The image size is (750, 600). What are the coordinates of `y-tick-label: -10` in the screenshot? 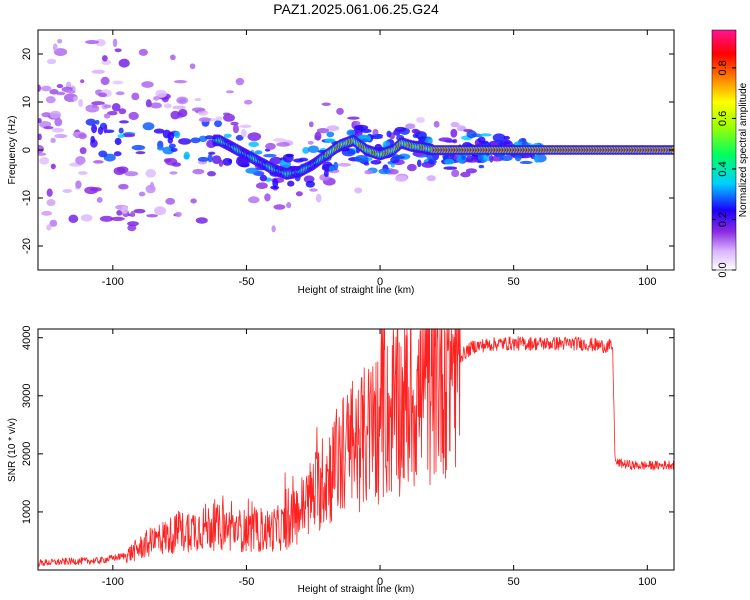 It's located at (27, 198).